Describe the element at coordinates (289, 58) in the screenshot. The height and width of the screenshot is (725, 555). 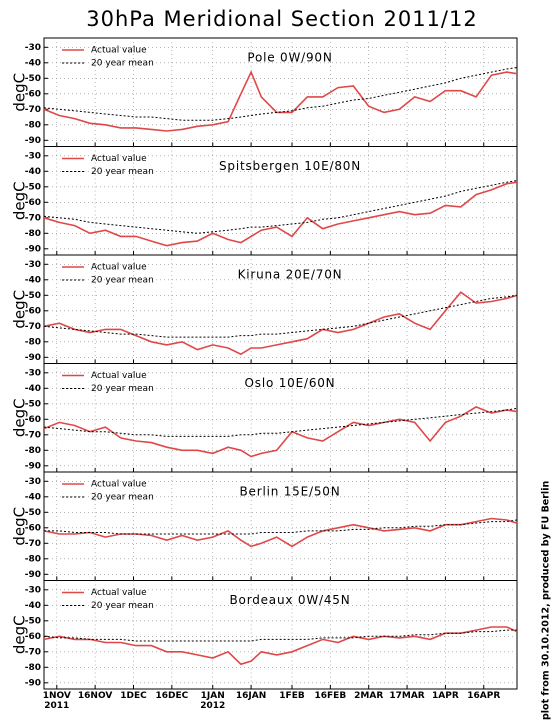
I see `panel-title: Pole 0W/90N` at that location.